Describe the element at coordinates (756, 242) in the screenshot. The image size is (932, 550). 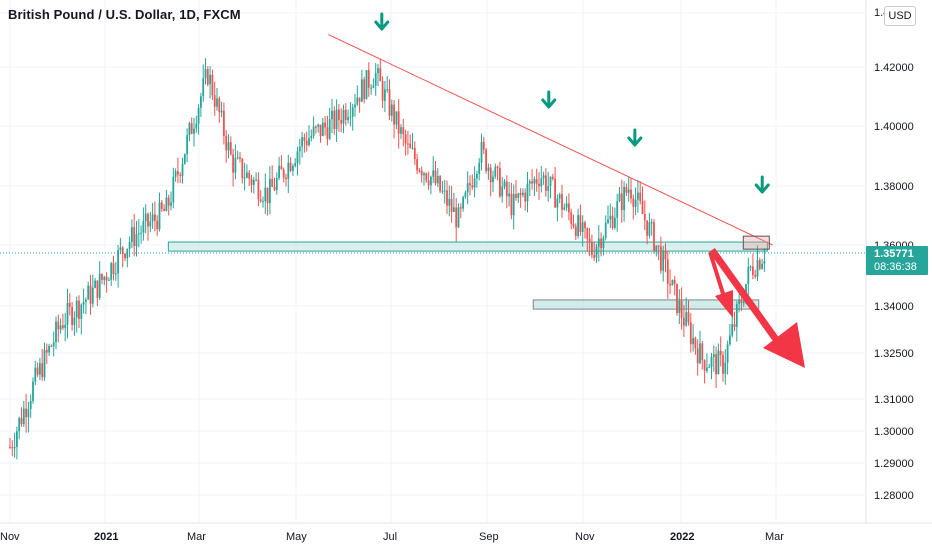
I see `breakout-box` at that location.